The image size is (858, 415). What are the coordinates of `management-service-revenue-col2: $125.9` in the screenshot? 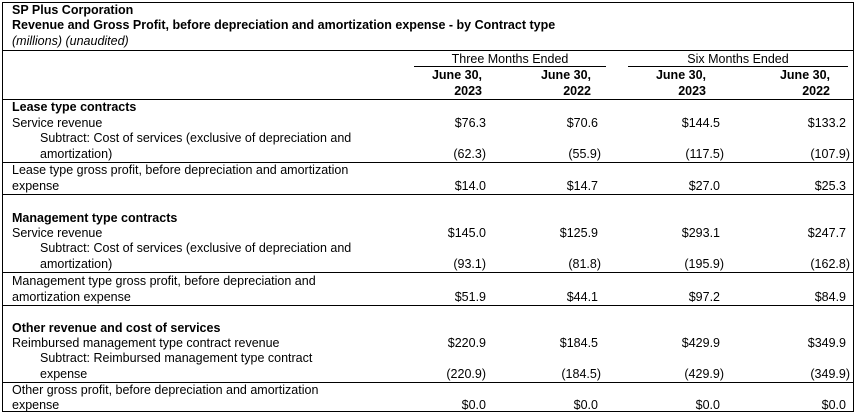 It's located at (578, 233).